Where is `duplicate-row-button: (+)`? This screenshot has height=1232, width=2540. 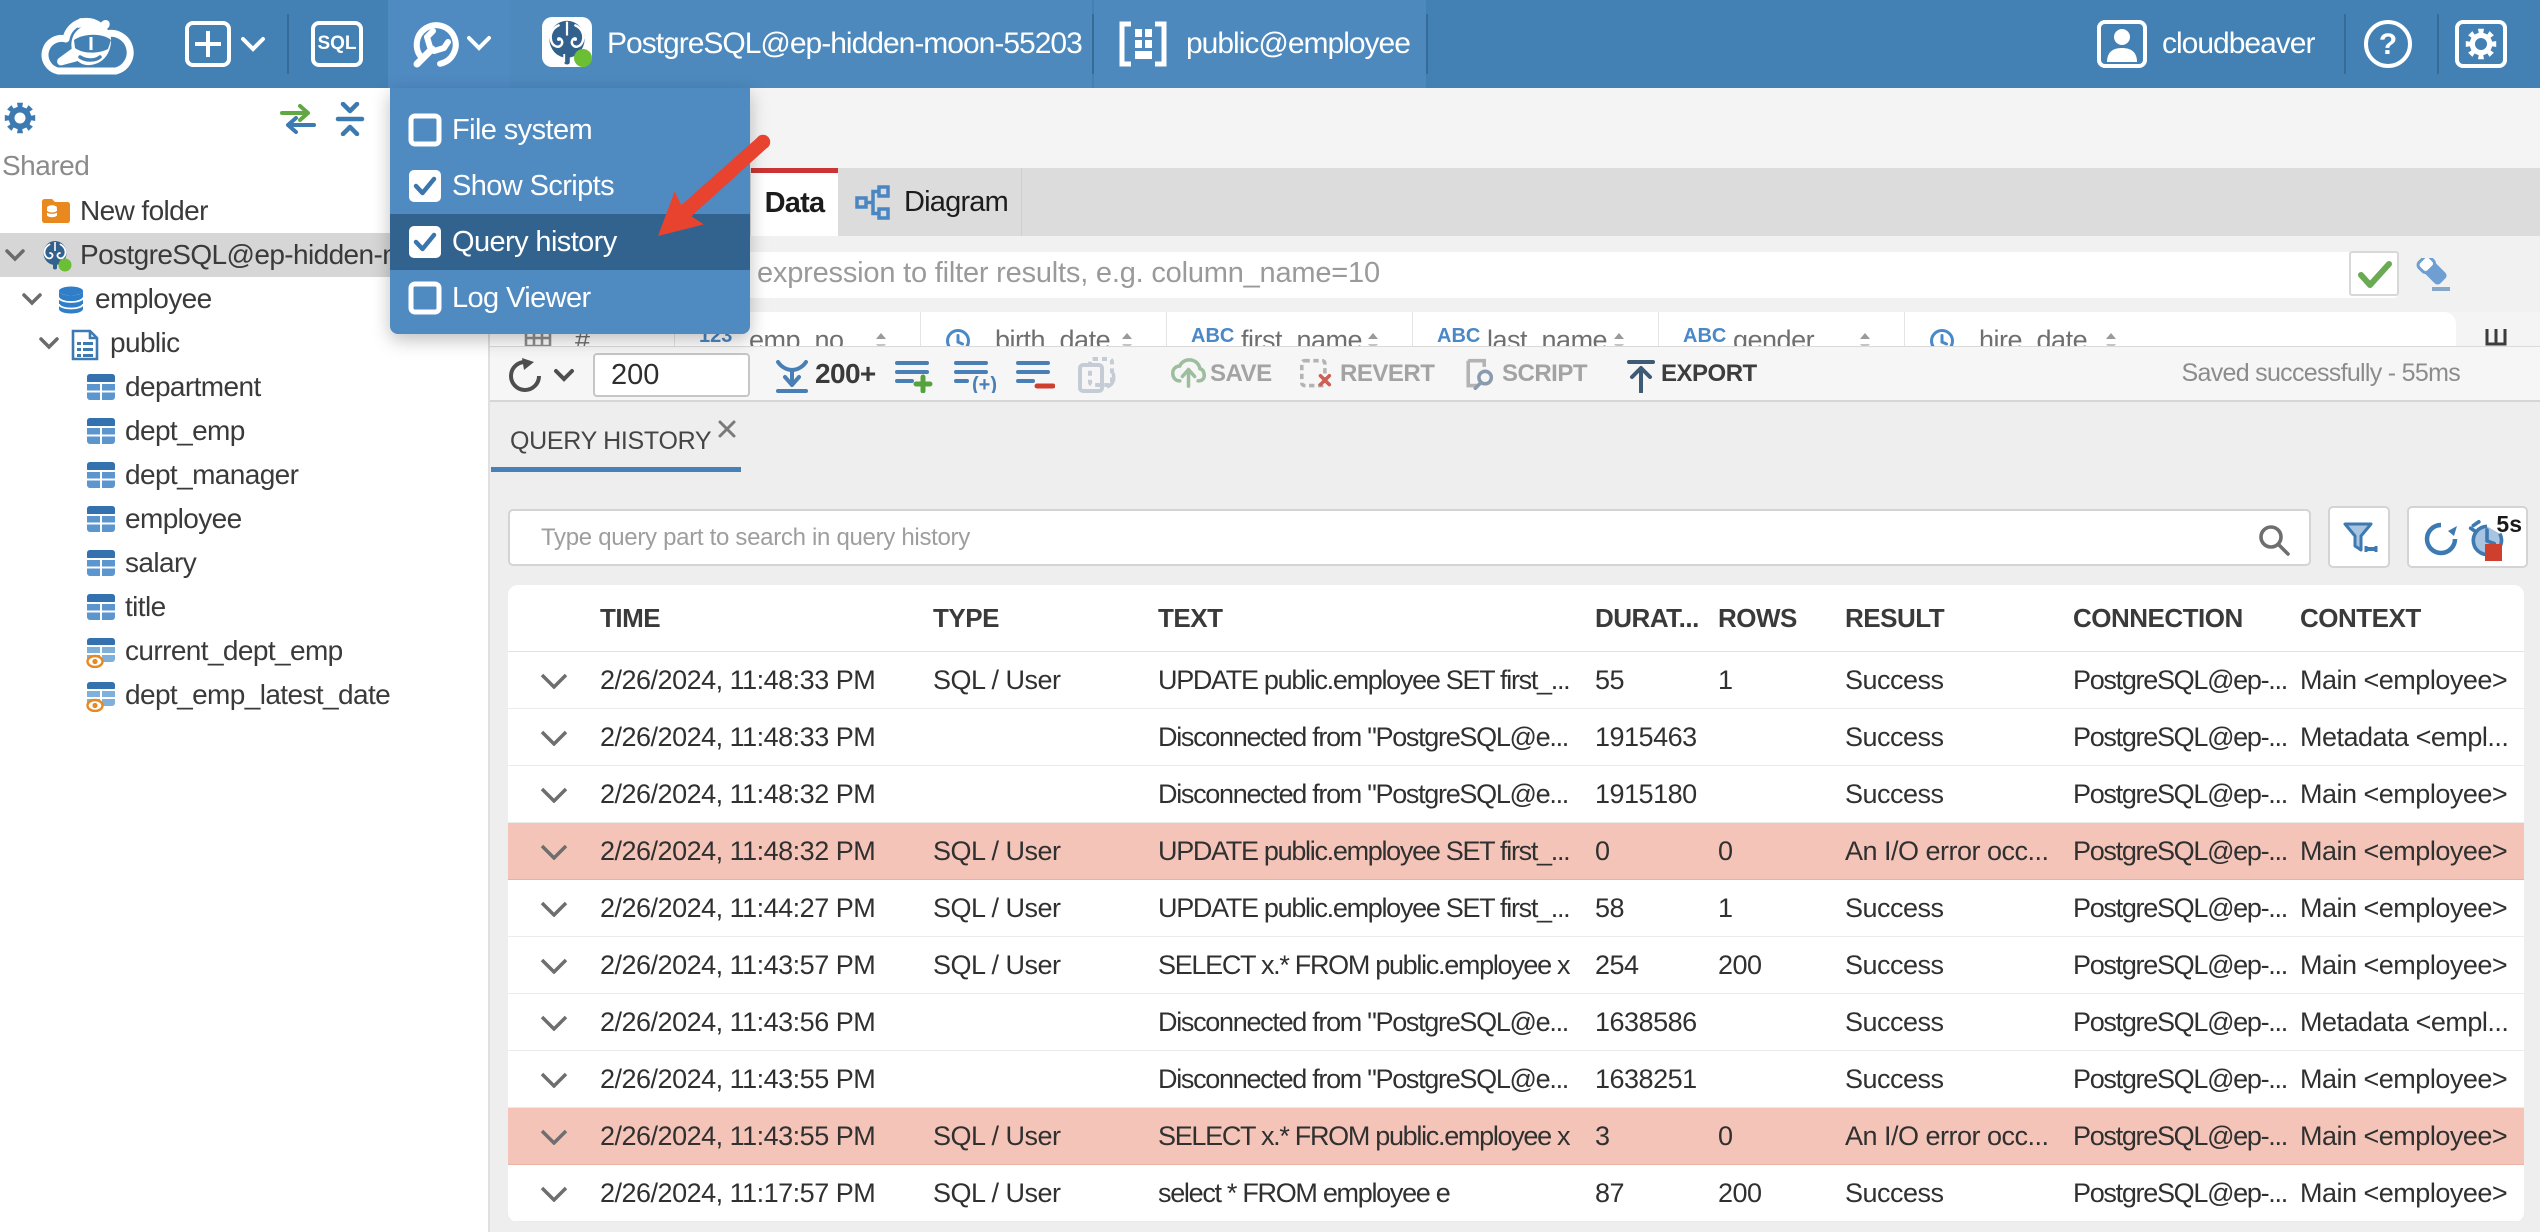
duplicate-row-button: (+) is located at coordinates (976, 375).